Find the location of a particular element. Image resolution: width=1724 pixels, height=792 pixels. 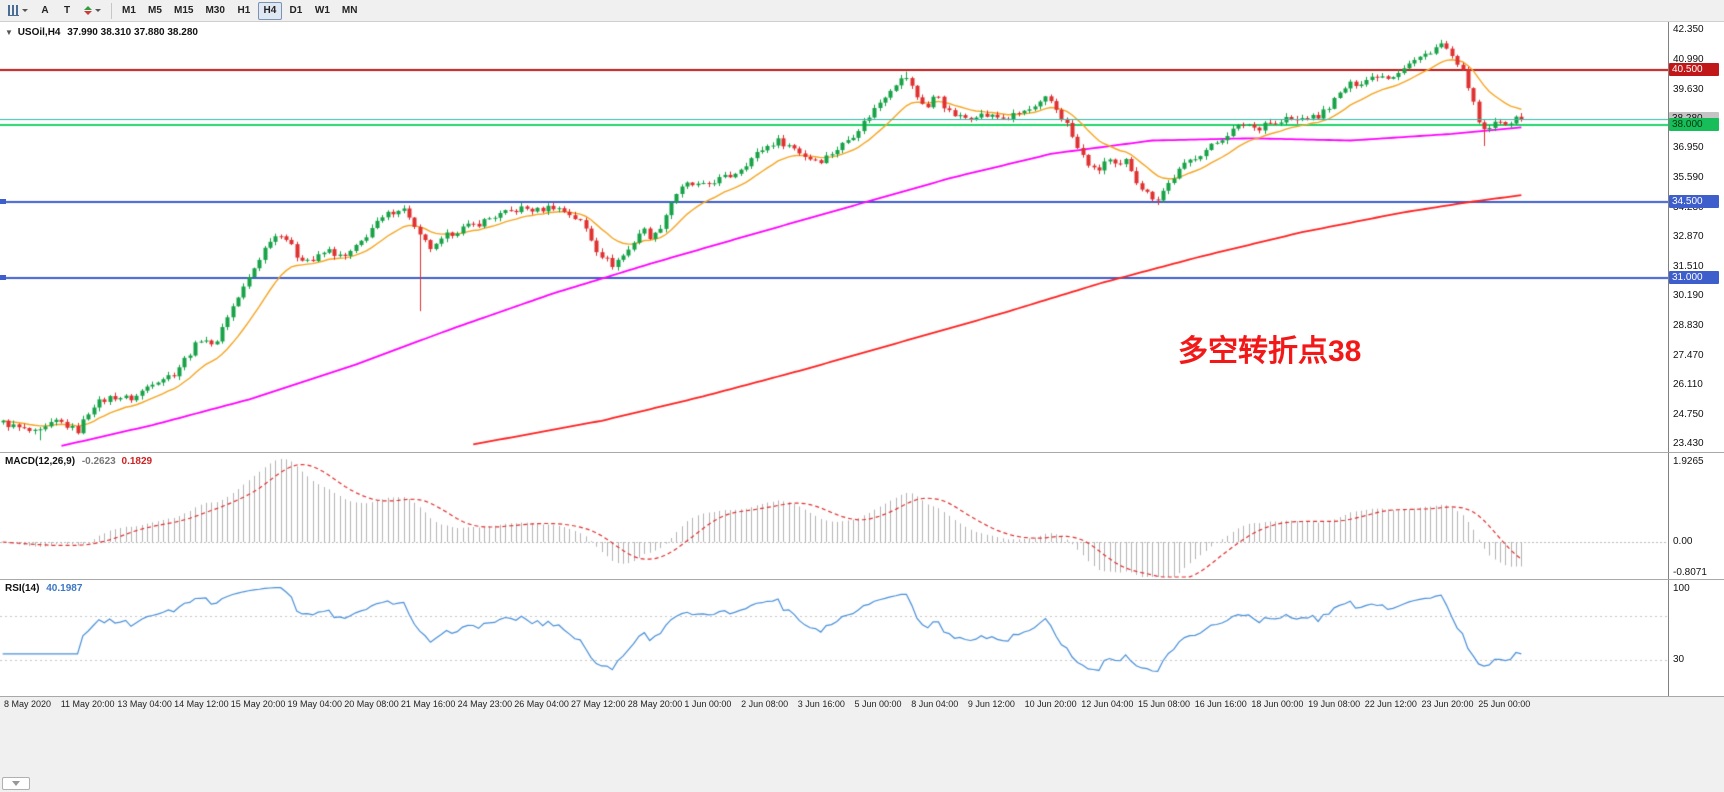

scroll-marker-icon is located at coordinates (16, 783).